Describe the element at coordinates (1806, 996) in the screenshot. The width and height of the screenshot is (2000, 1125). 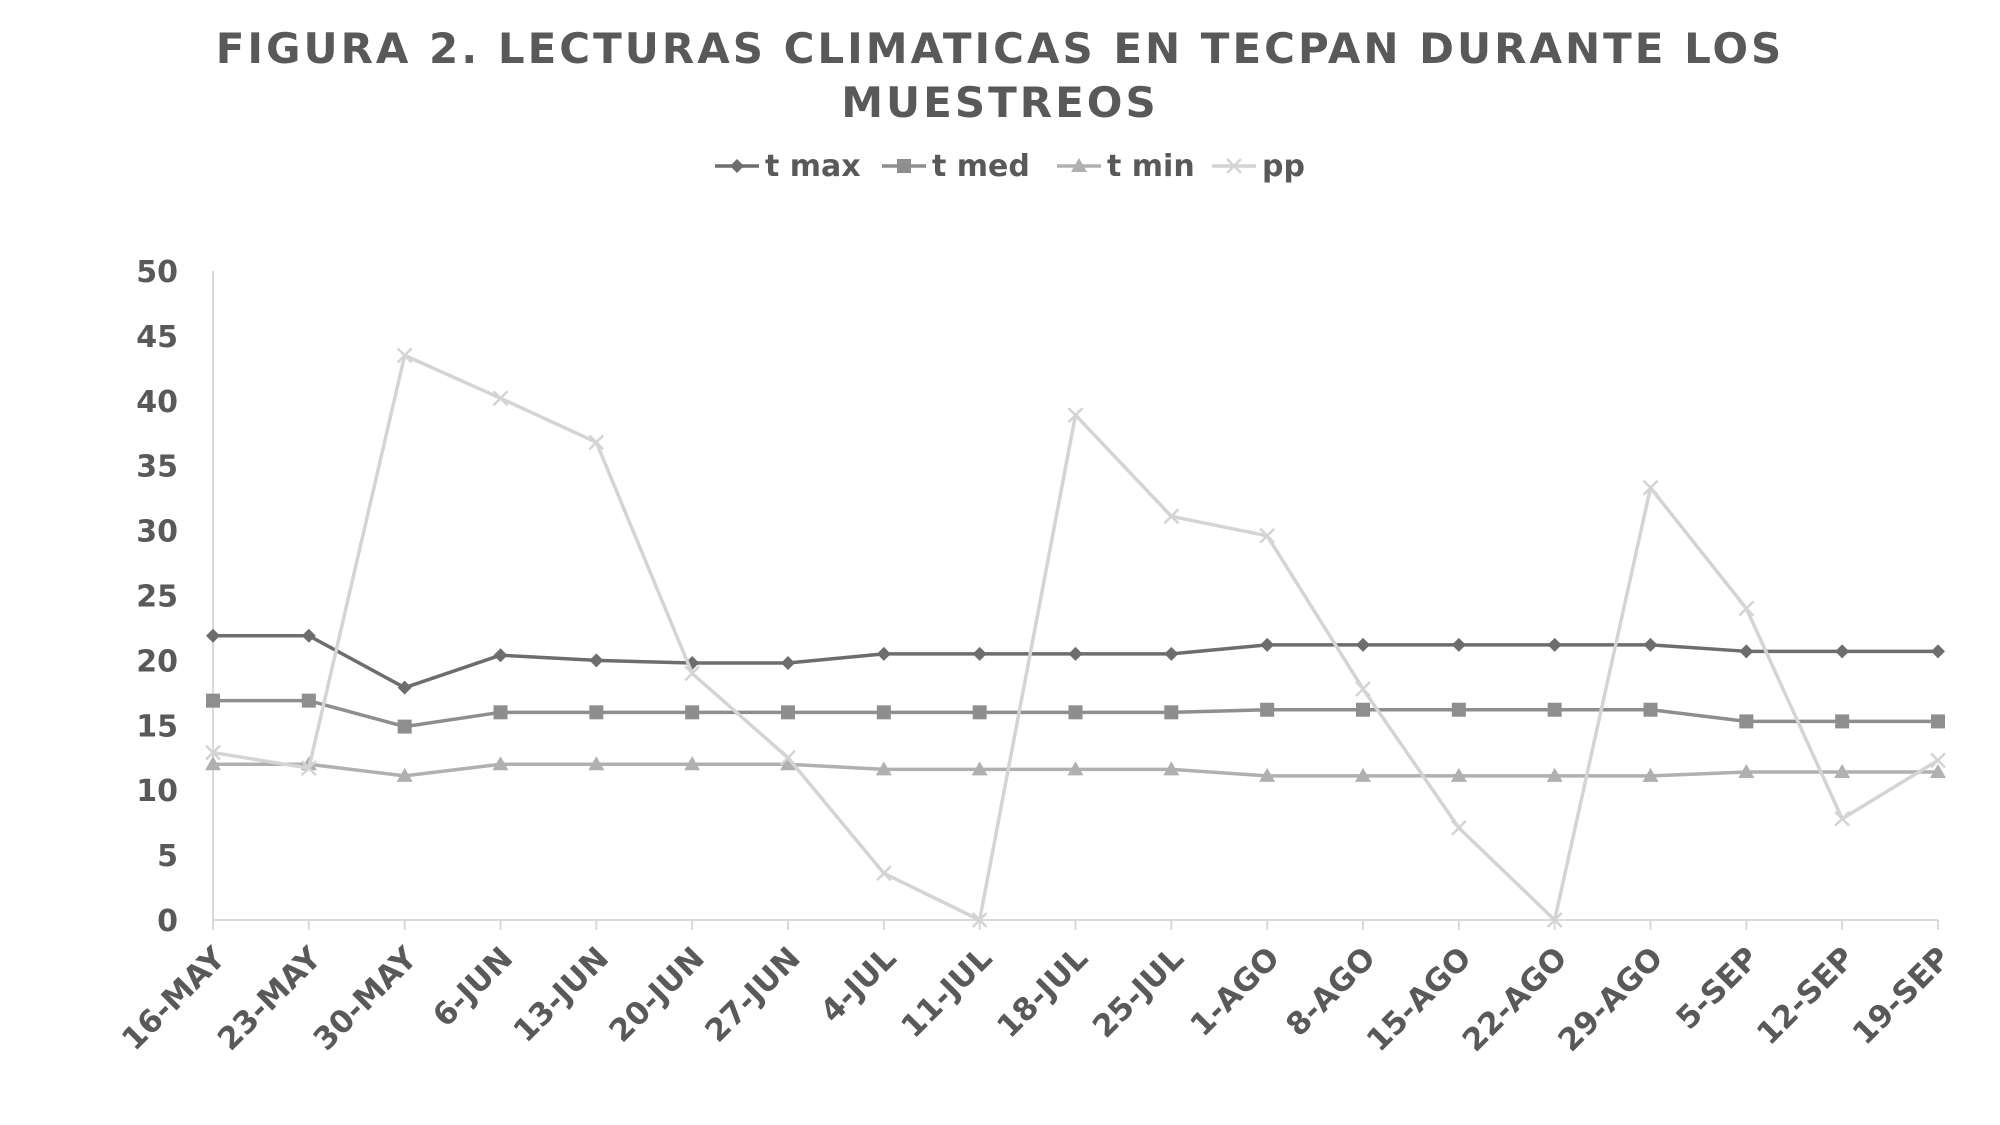
I see `x-tick-label: 12-SEP` at that location.